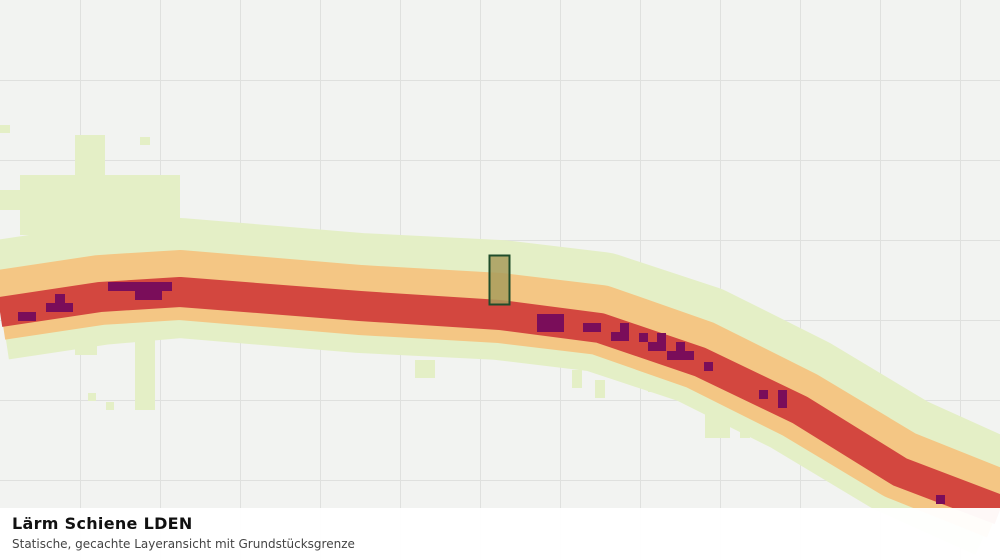 The image size is (1000, 560). What do you see at coordinates (102, 523) in the screenshot?
I see `map-title: Lärm Schiene LDEN` at bounding box center [102, 523].